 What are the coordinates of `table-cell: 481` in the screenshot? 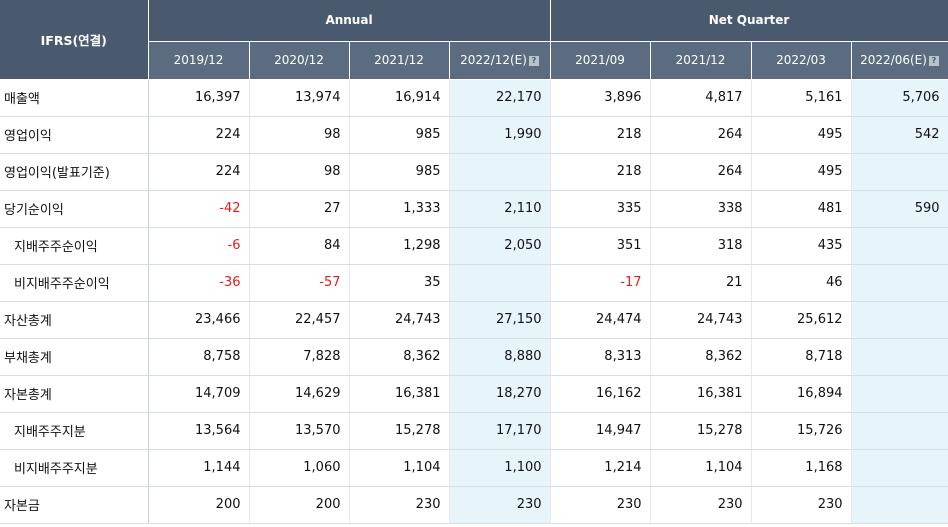 It's located at (801, 209).